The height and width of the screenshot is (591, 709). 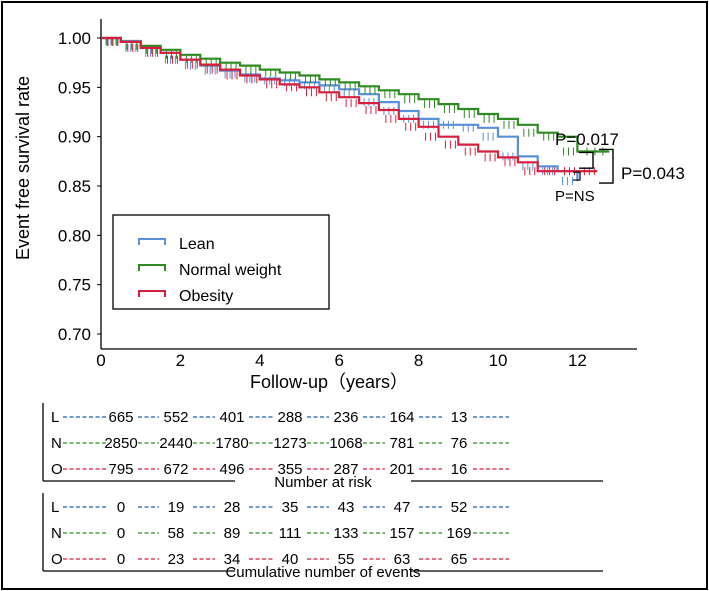 I want to click on risk-table-cell: 164, so click(x=401, y=417).